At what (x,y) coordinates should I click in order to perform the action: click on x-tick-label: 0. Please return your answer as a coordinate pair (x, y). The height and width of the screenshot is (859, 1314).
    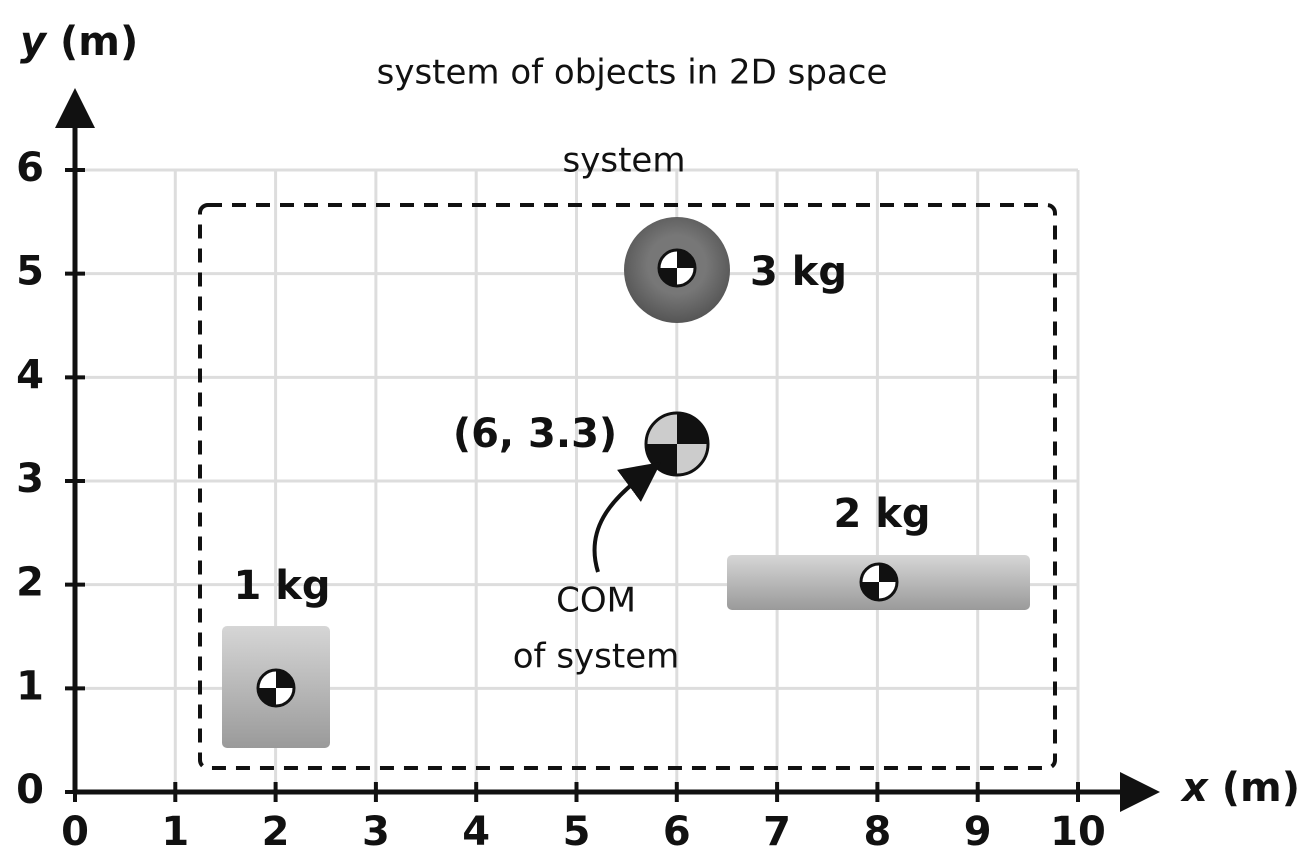
    Looking at the image, I should click on (75, 832).